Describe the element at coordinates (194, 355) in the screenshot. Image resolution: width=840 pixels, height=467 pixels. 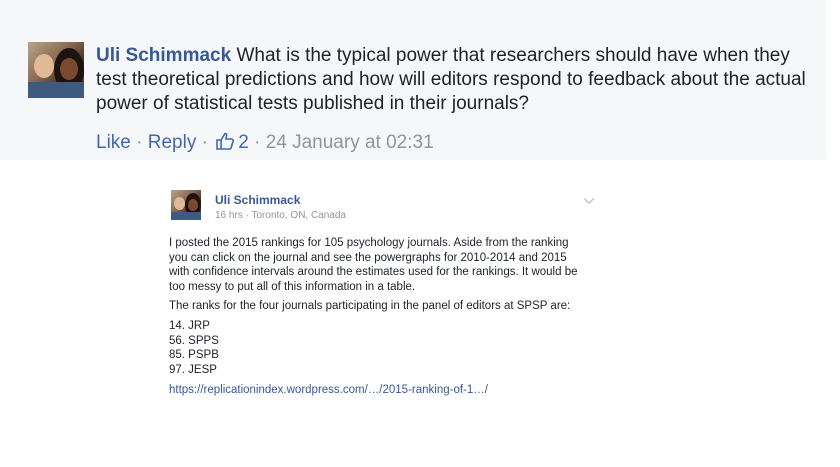
I see `rank-item: 85. PSPB` at that location.